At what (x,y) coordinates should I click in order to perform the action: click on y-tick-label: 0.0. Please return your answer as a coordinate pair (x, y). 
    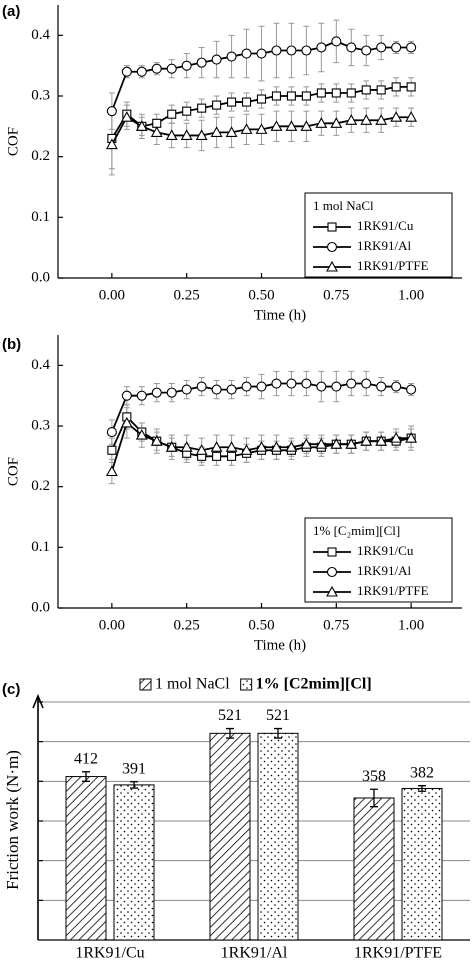
    Looking at the image, I should click on (40, 277).